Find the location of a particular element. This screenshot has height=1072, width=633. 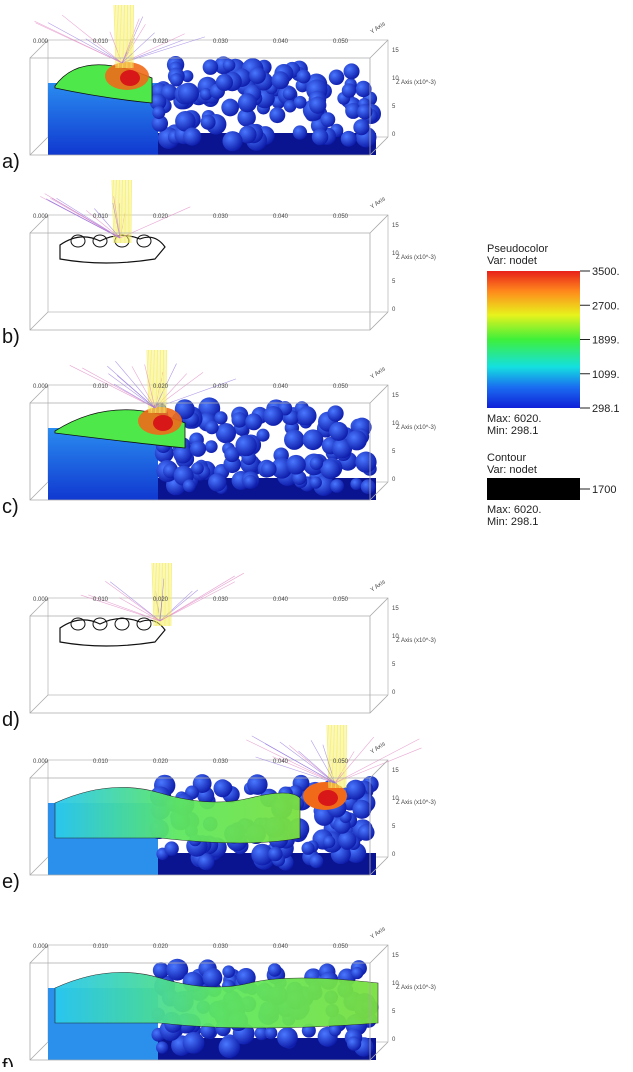

legend-max: Max: 6020. is located at coordinates (514, 419).